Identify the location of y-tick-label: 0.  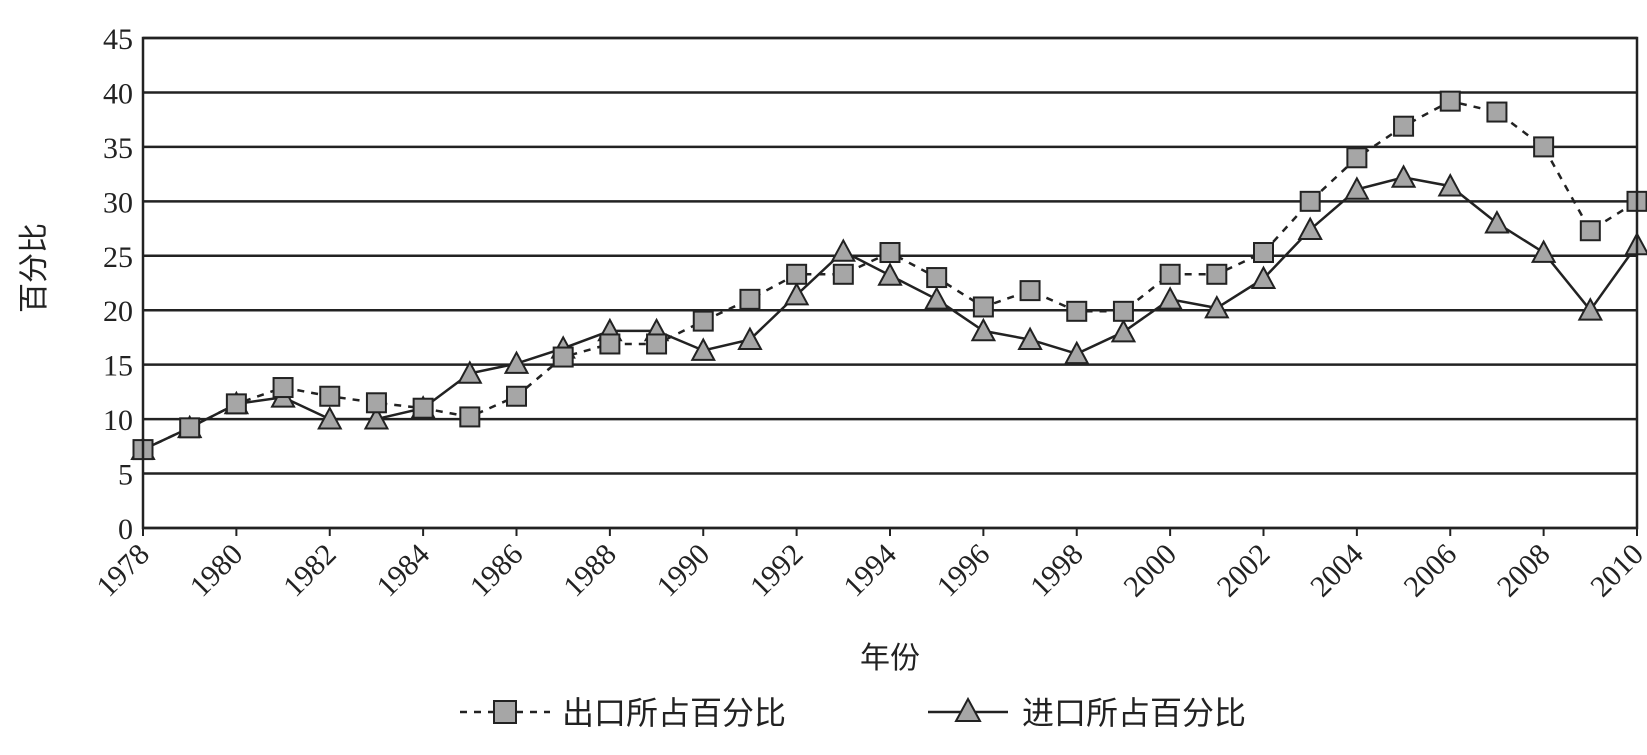
(125, 529).